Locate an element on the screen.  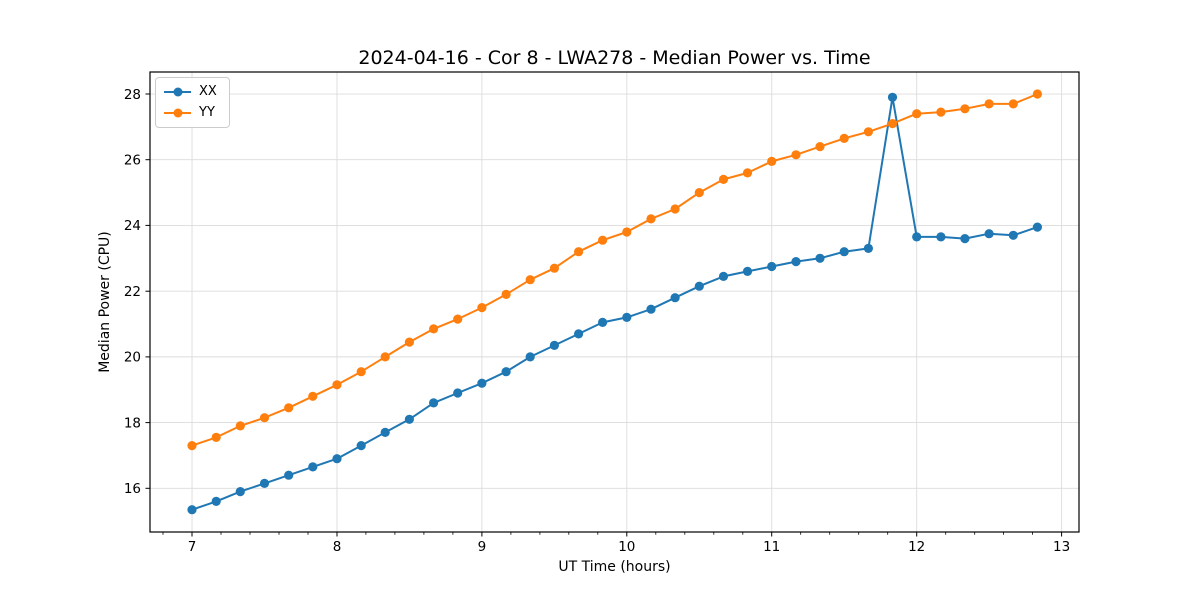
y-tick-label: 26 is located at coordinates (132, 161).